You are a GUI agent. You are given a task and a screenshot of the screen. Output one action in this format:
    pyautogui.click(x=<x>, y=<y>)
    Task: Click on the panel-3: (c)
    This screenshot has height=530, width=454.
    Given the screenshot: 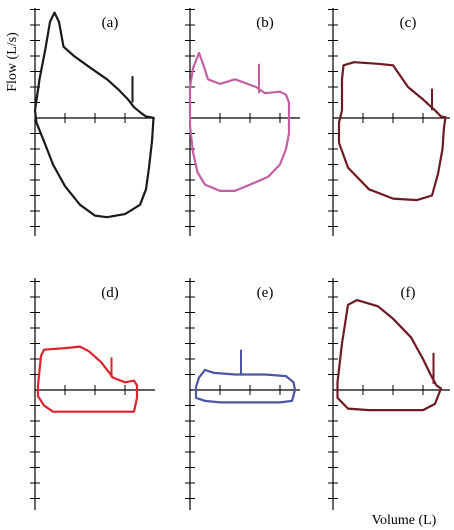 What is the action you would take?
    pyautogui.click(x=389, y=122)
    